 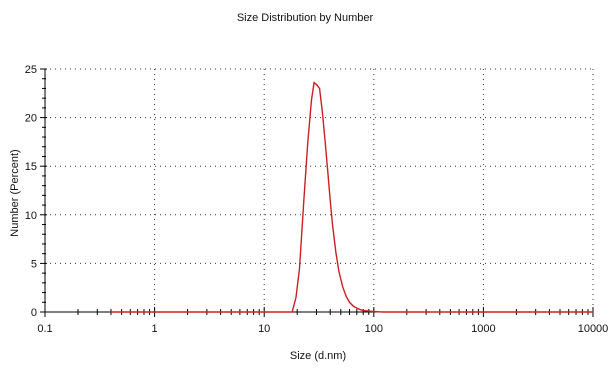 What do you see at coordinates (264, 329) in the screenshot?
I see `x-tick-label: 10` at bounding box center [264, 329].